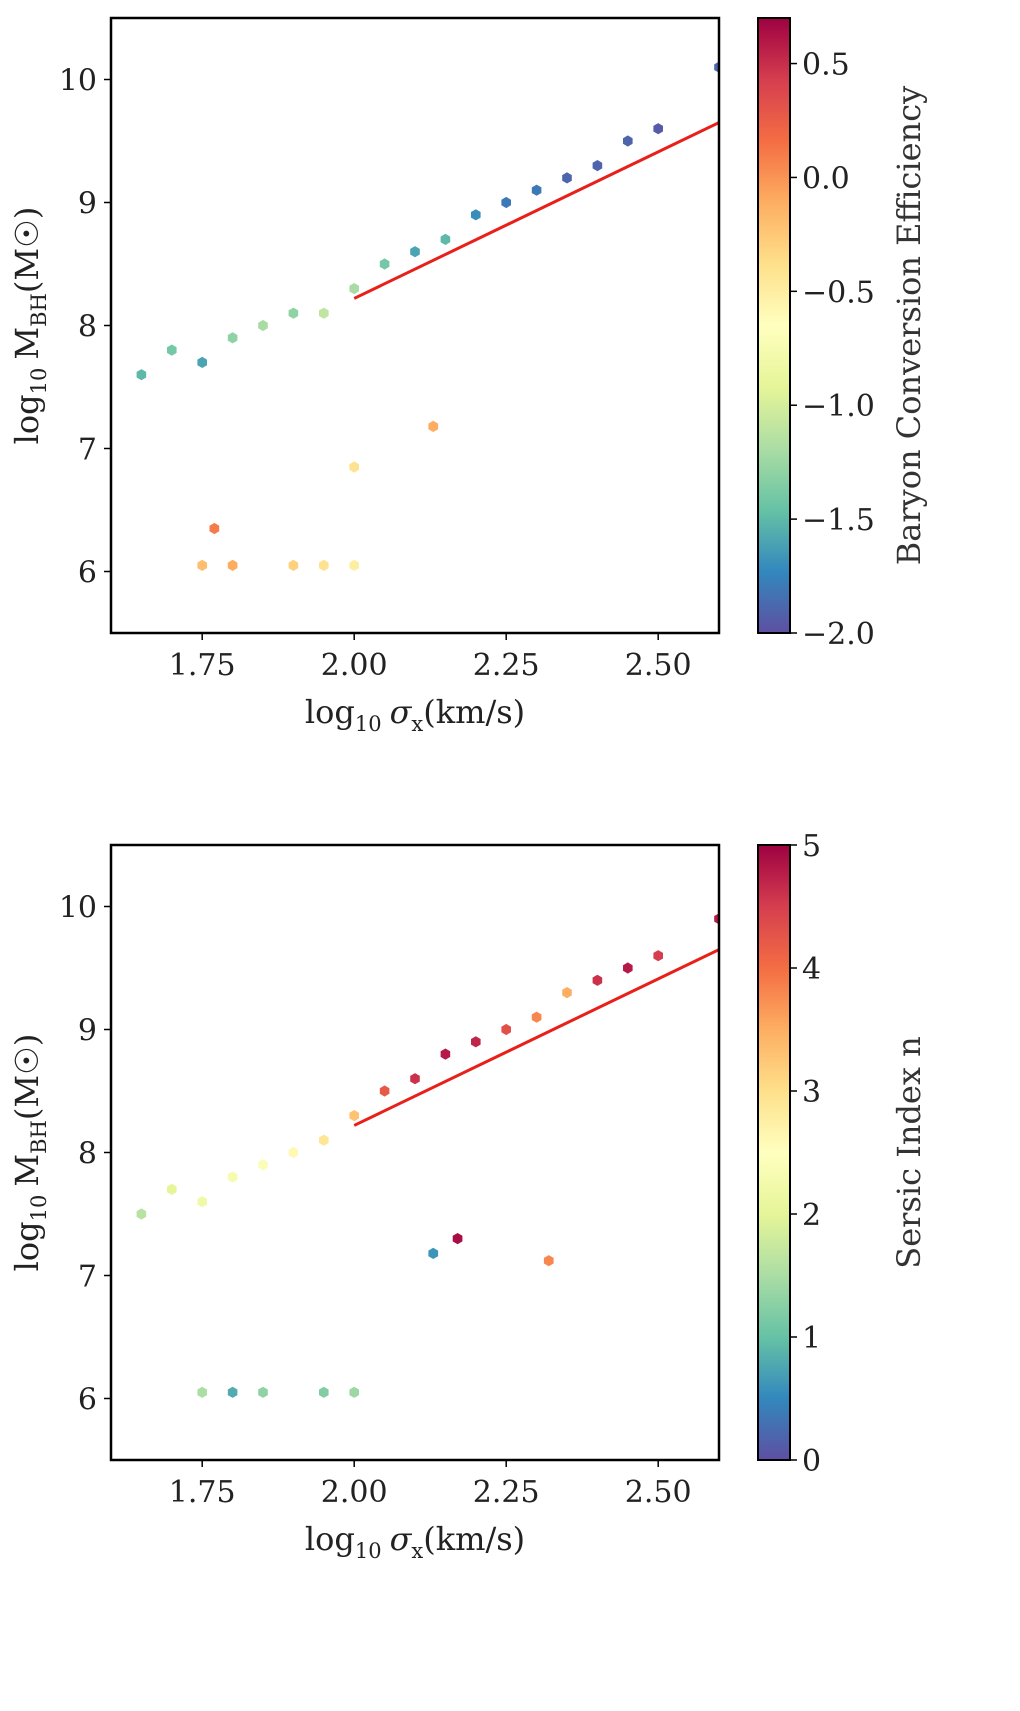 Image resolution: width=1020 pixels, height=1711 pixels. Describe the element at coordinates (826, 65) in the screenshot. I see `colorbar-tick-label: 0.5` at that location.